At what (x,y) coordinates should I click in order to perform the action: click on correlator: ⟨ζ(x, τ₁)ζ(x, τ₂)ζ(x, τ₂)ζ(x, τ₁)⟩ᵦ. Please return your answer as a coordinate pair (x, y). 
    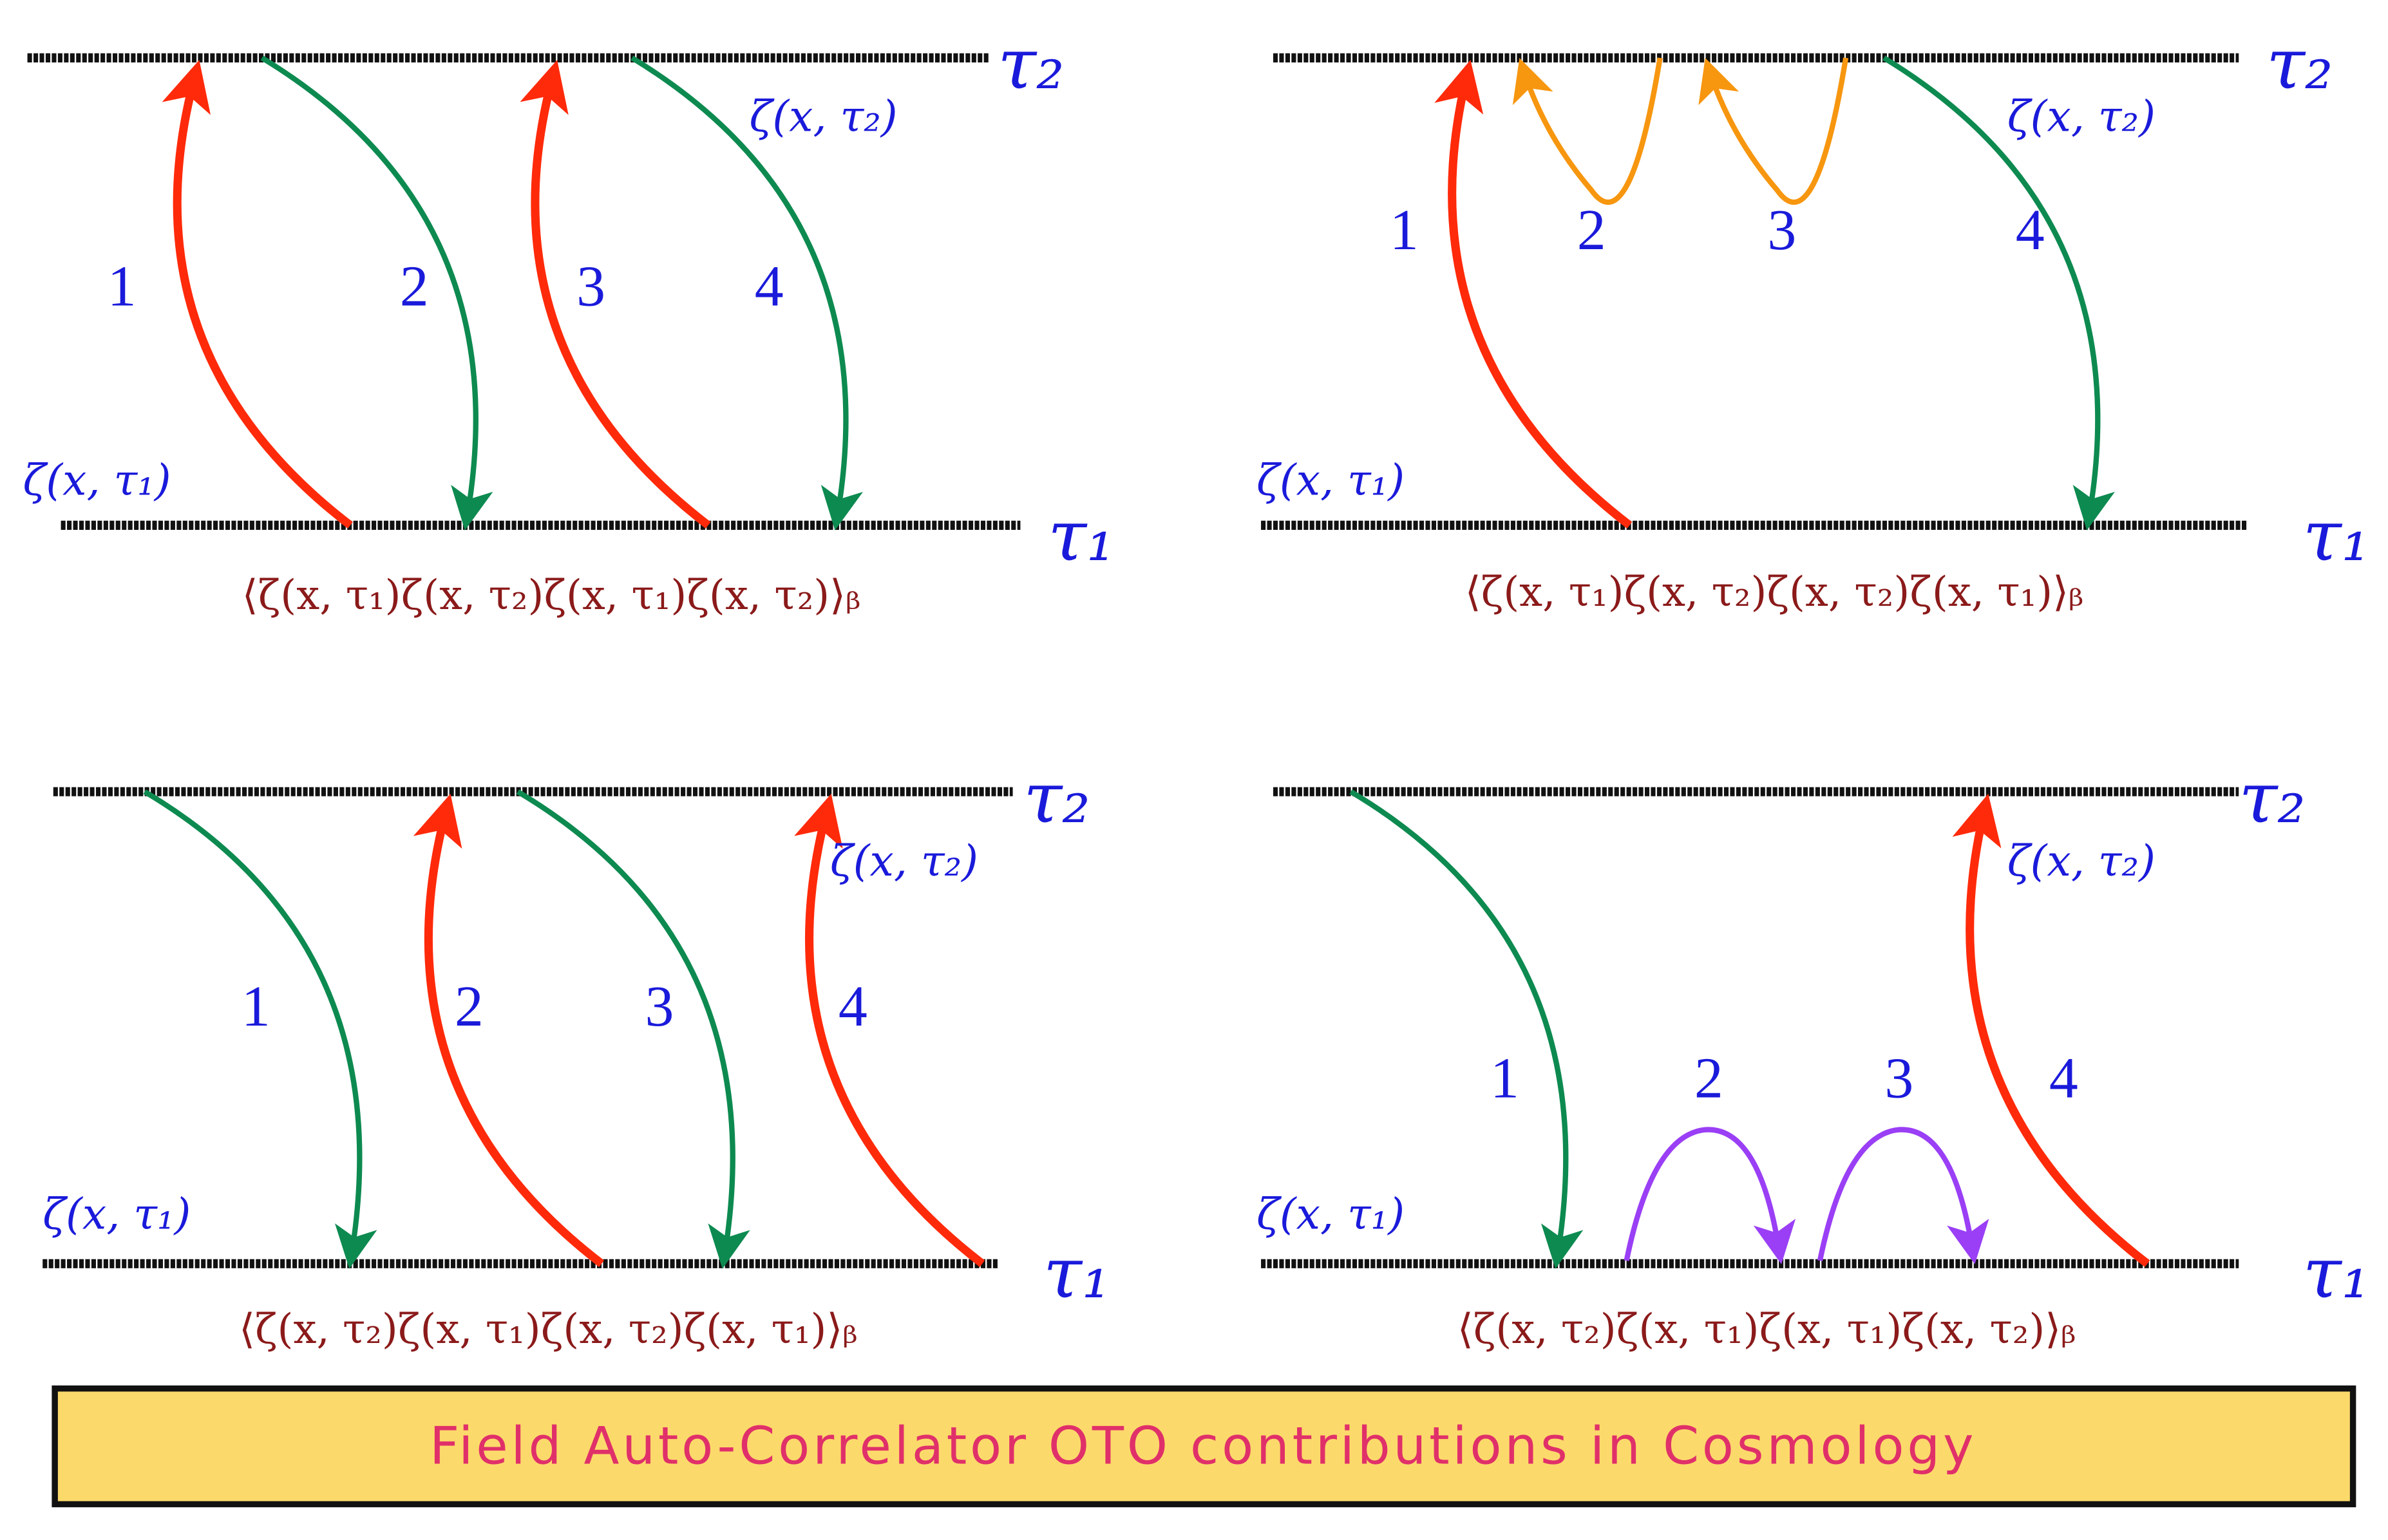
    Looking at the image, I should click on (1774, 592).